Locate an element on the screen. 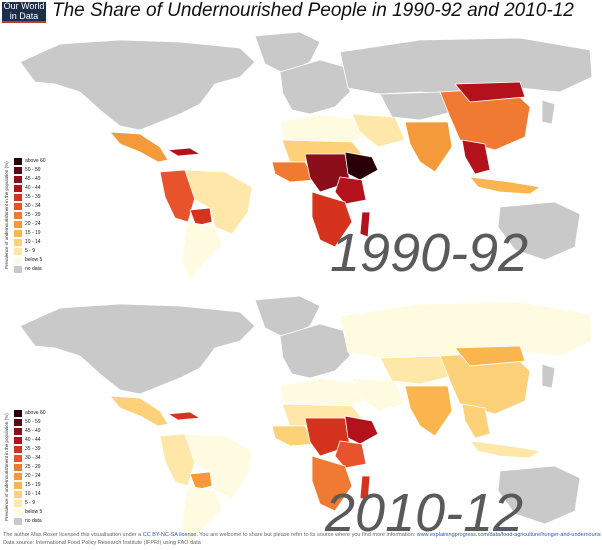  legend-label: above 60 is located at coordinates (35, 413).